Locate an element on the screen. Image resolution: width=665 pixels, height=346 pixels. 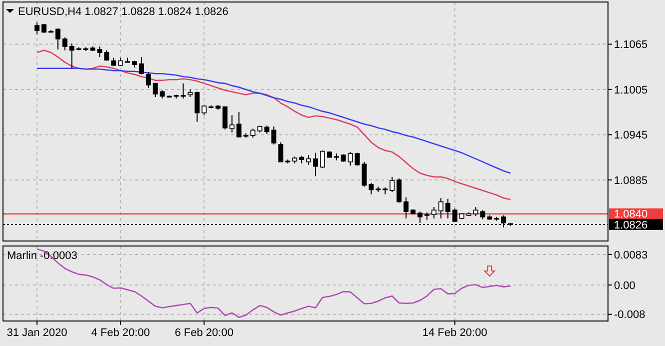
y-tick-label: 1.1065 is located at coordinates (631, 45).